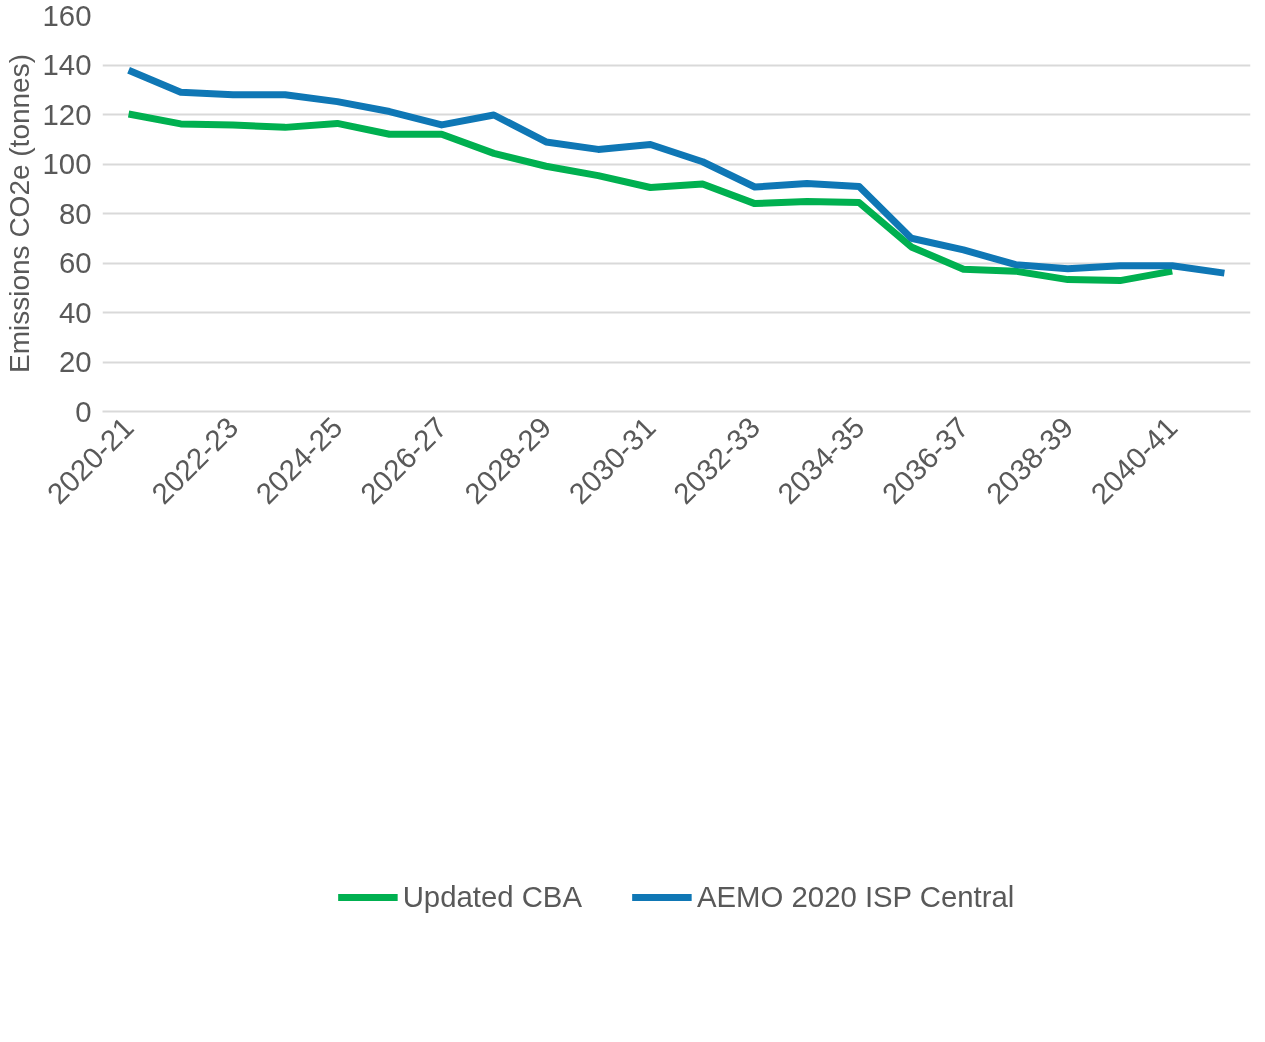 This screenshot has width=1265, height=1042. What do you see at coordinates (67, 16) in the screenshot?
I see `y-tick-label: 160` at bounding box center [67, 16].